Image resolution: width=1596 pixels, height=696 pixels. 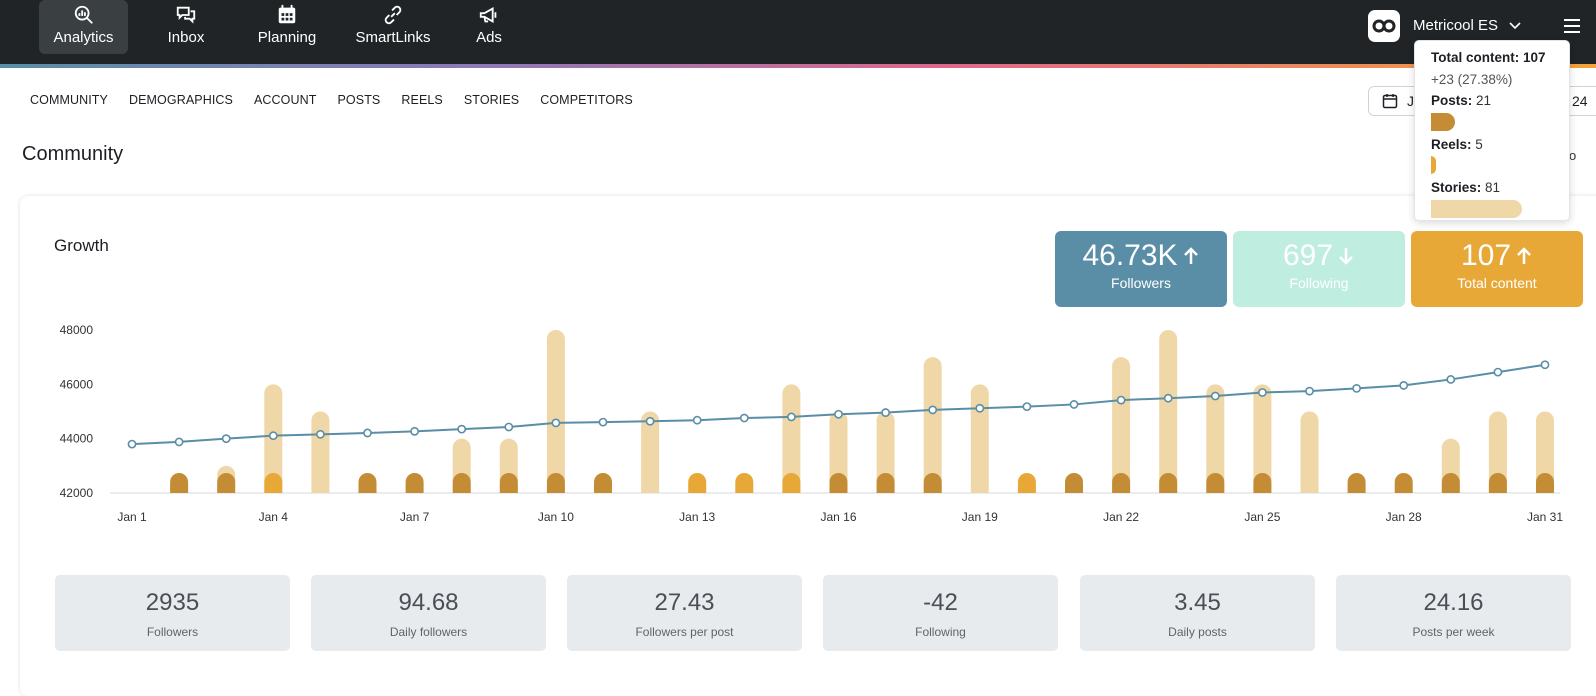 I want to click on inbox-icon, so click(x=186, y=15).